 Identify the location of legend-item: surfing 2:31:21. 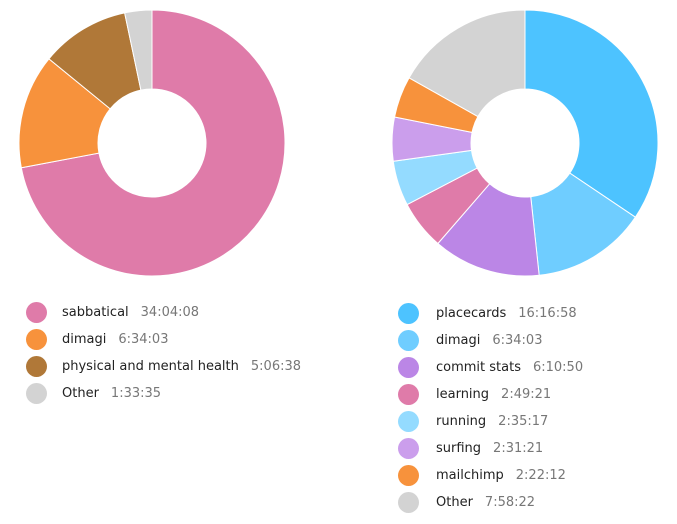
(533, 448).